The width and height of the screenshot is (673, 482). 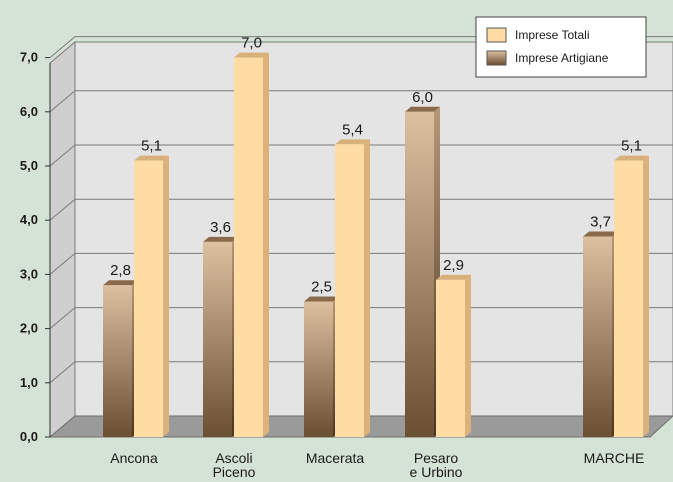 I want to click on bar-imprese-artigiane: 6,0, so click(x=422, y=263).